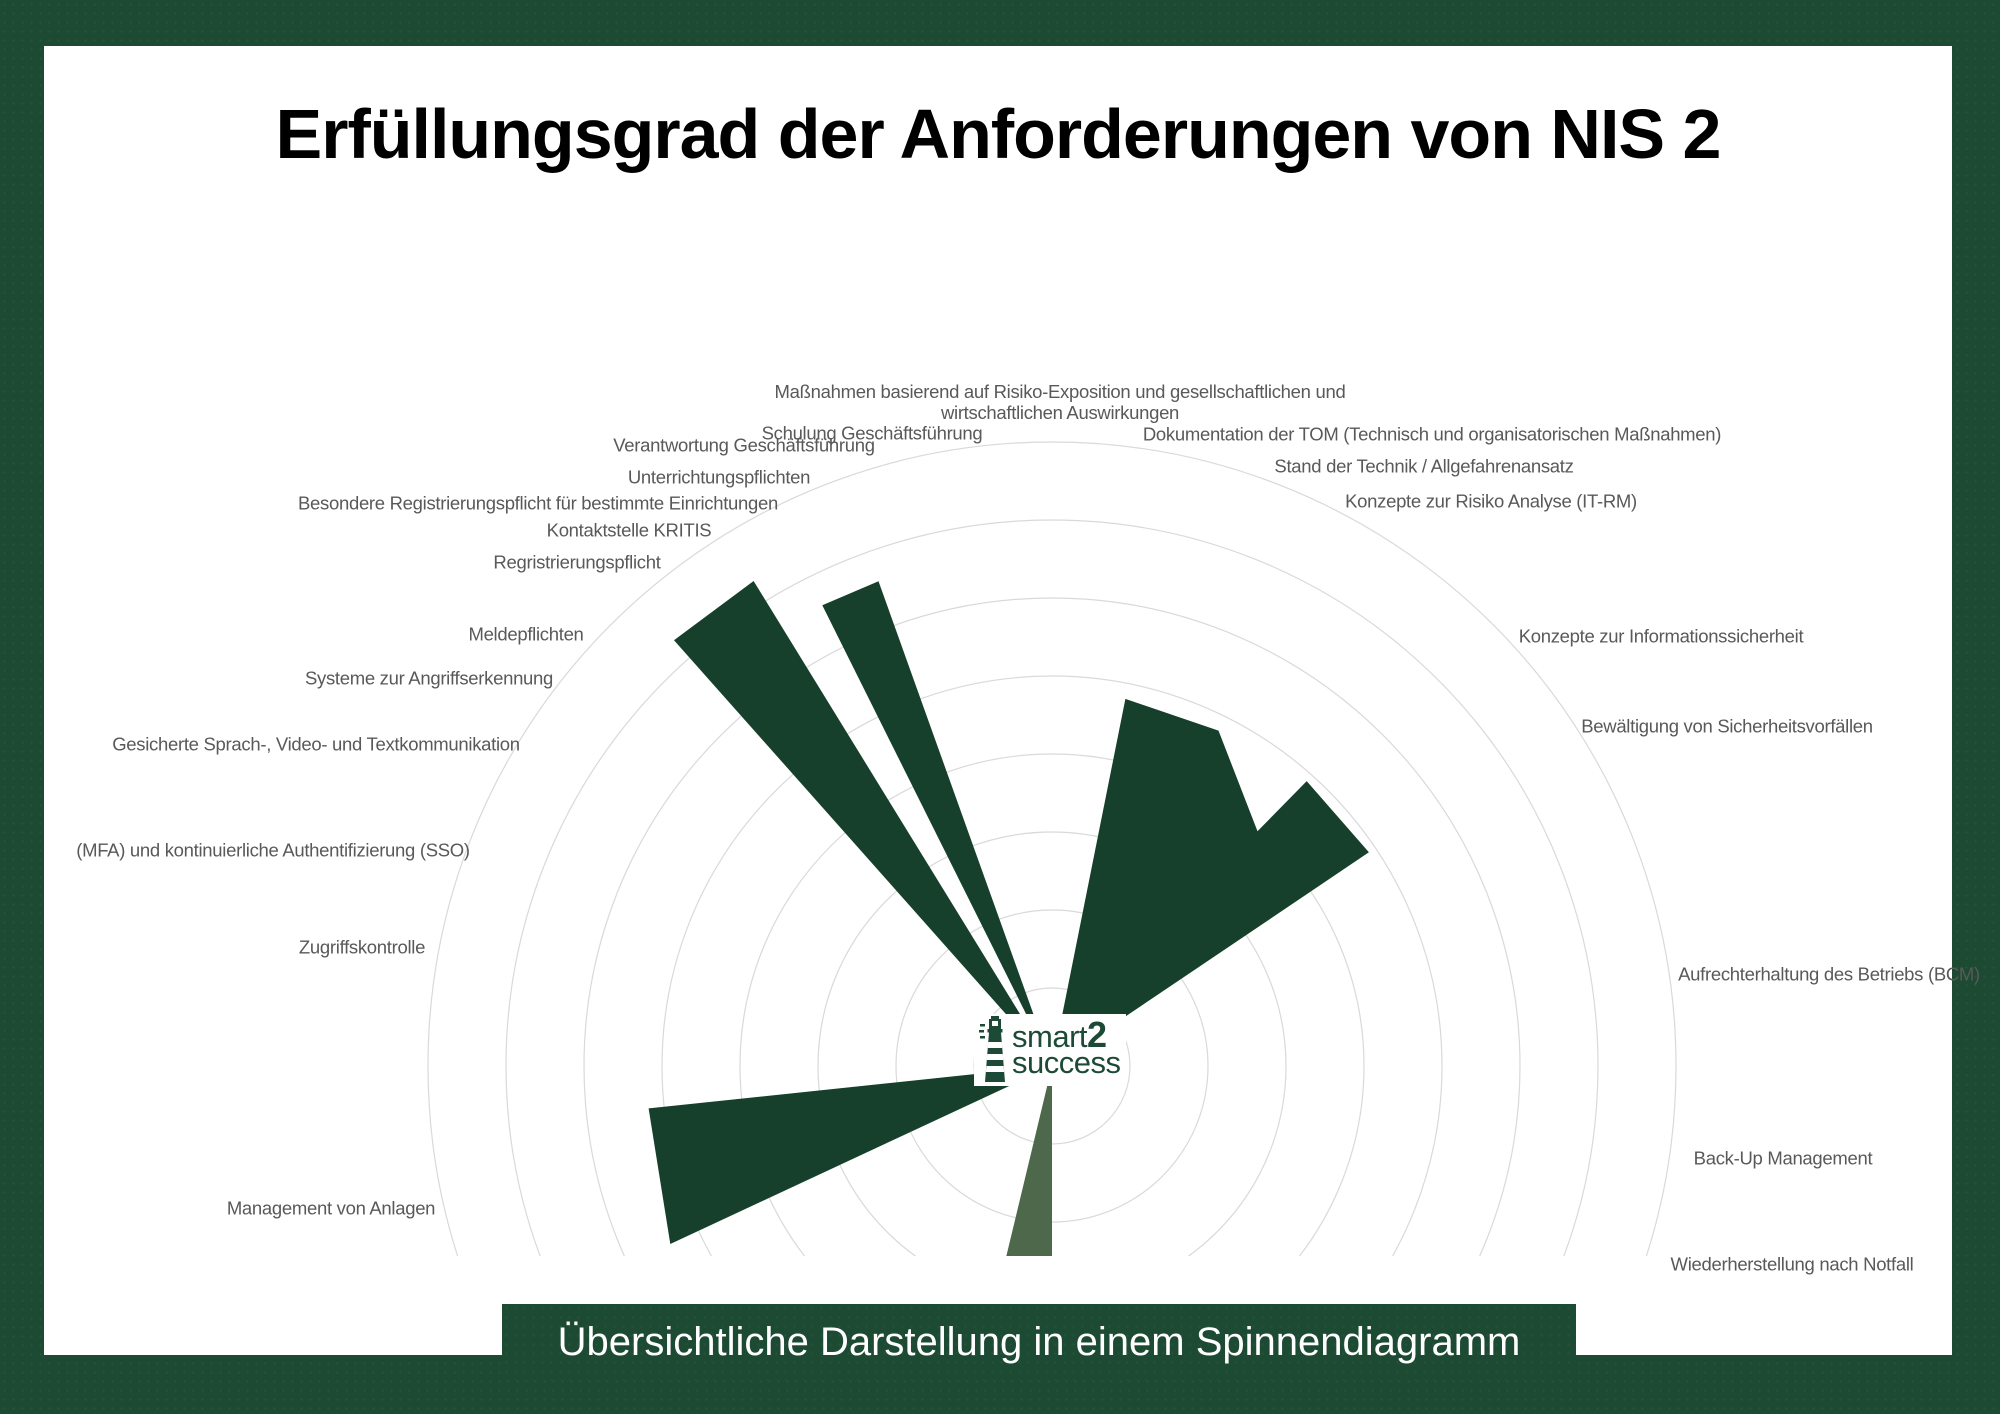 The image size is (2000, 1414). What do you see at coordinates (1424, 466) in the screenshot?
I see `category-label: Stand der Technik / Allgefahrenansatz` at bounding box center [1424, 466].